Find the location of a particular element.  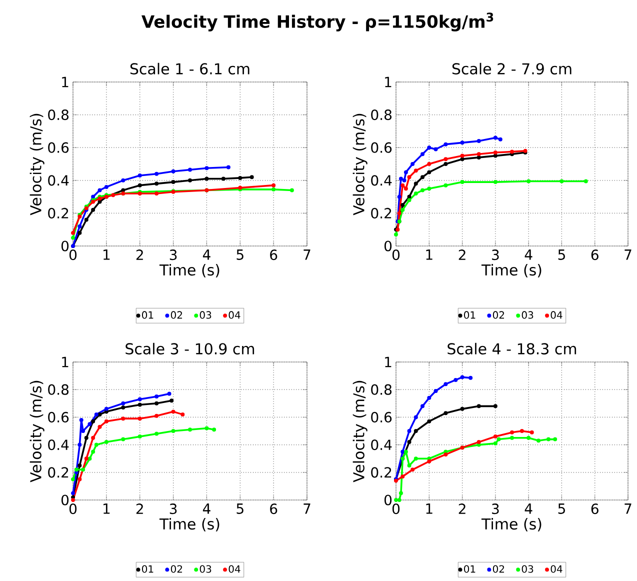

chart-title: Scale 2 - 7.9 cm is located at coordinates (512, 68).